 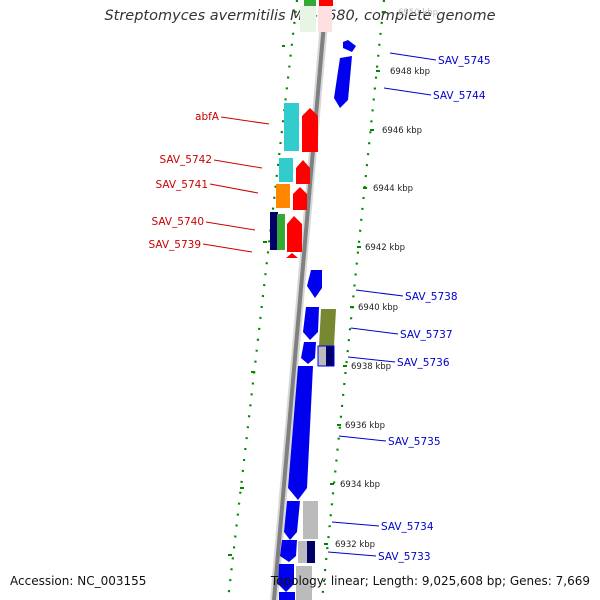 What do you see at coordinates (464, 61) in the screenshot?
I see `label-sav-5745: SAV_5745` at bounding box center [464, 61].